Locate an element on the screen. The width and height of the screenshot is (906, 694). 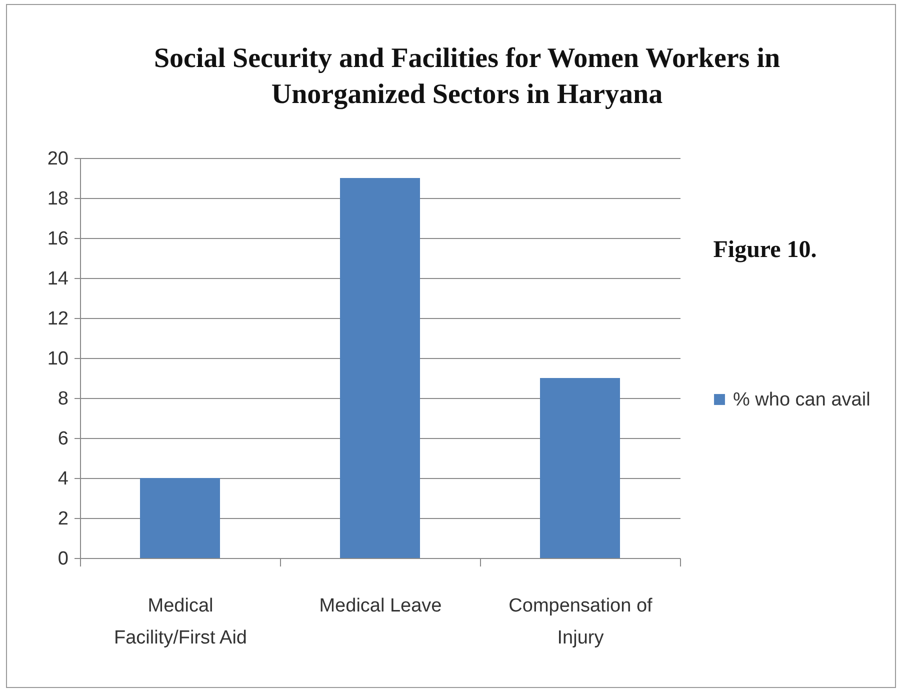
y-tick-label: 8 is located at coordinates (63, 399).